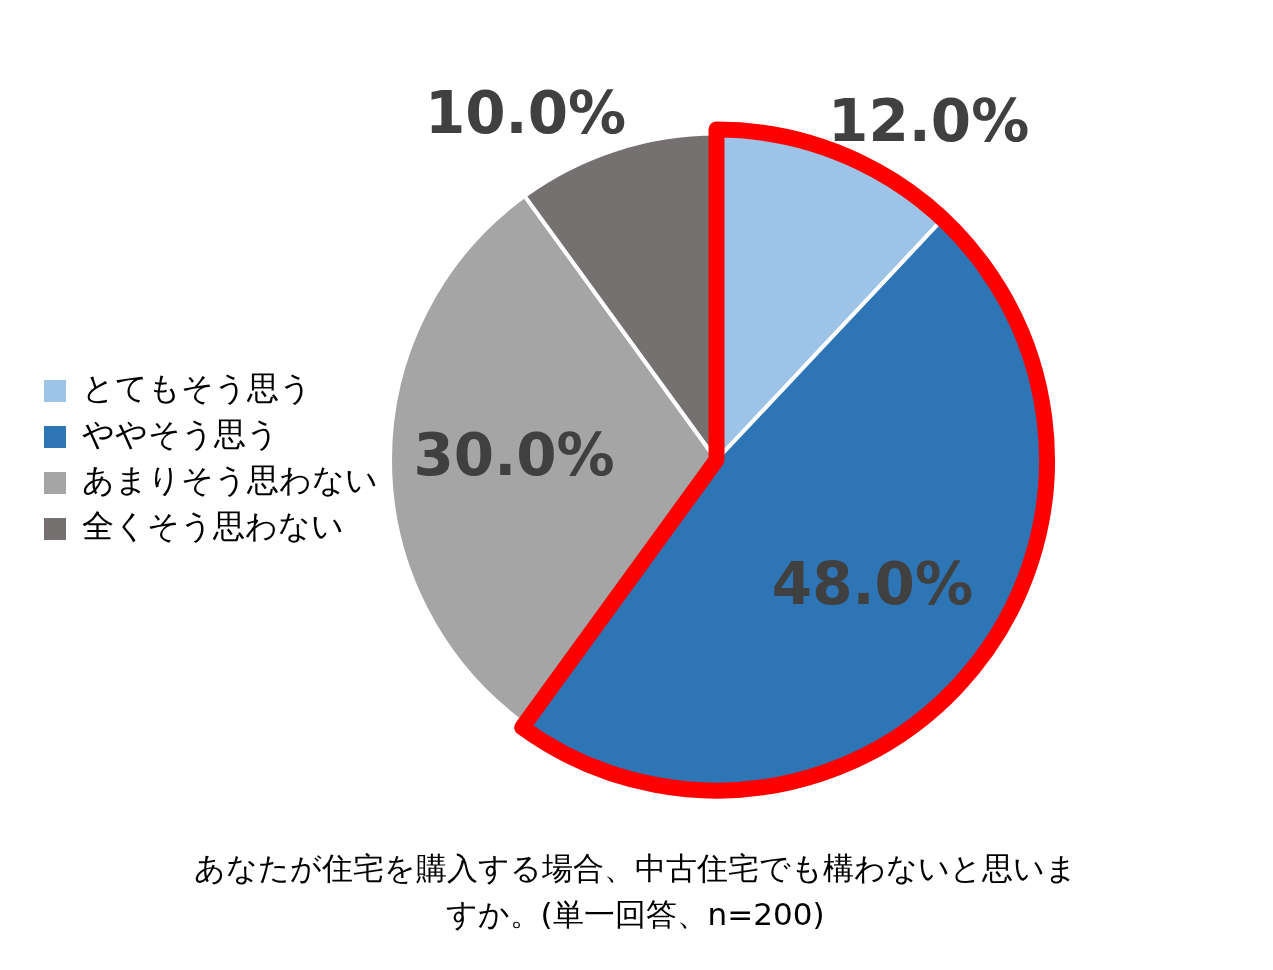 This screenshot has height=970, width=1273. Describe the element at coordinates (514, 455) in the screenshot. I see `data-label: 30.0%` at that location.